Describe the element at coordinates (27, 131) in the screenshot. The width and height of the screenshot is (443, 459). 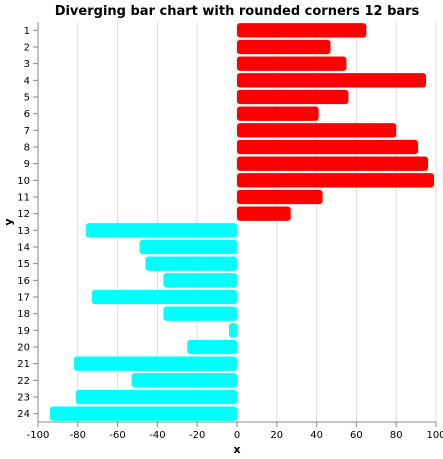
I see `y-tick-label: 7` at that location.